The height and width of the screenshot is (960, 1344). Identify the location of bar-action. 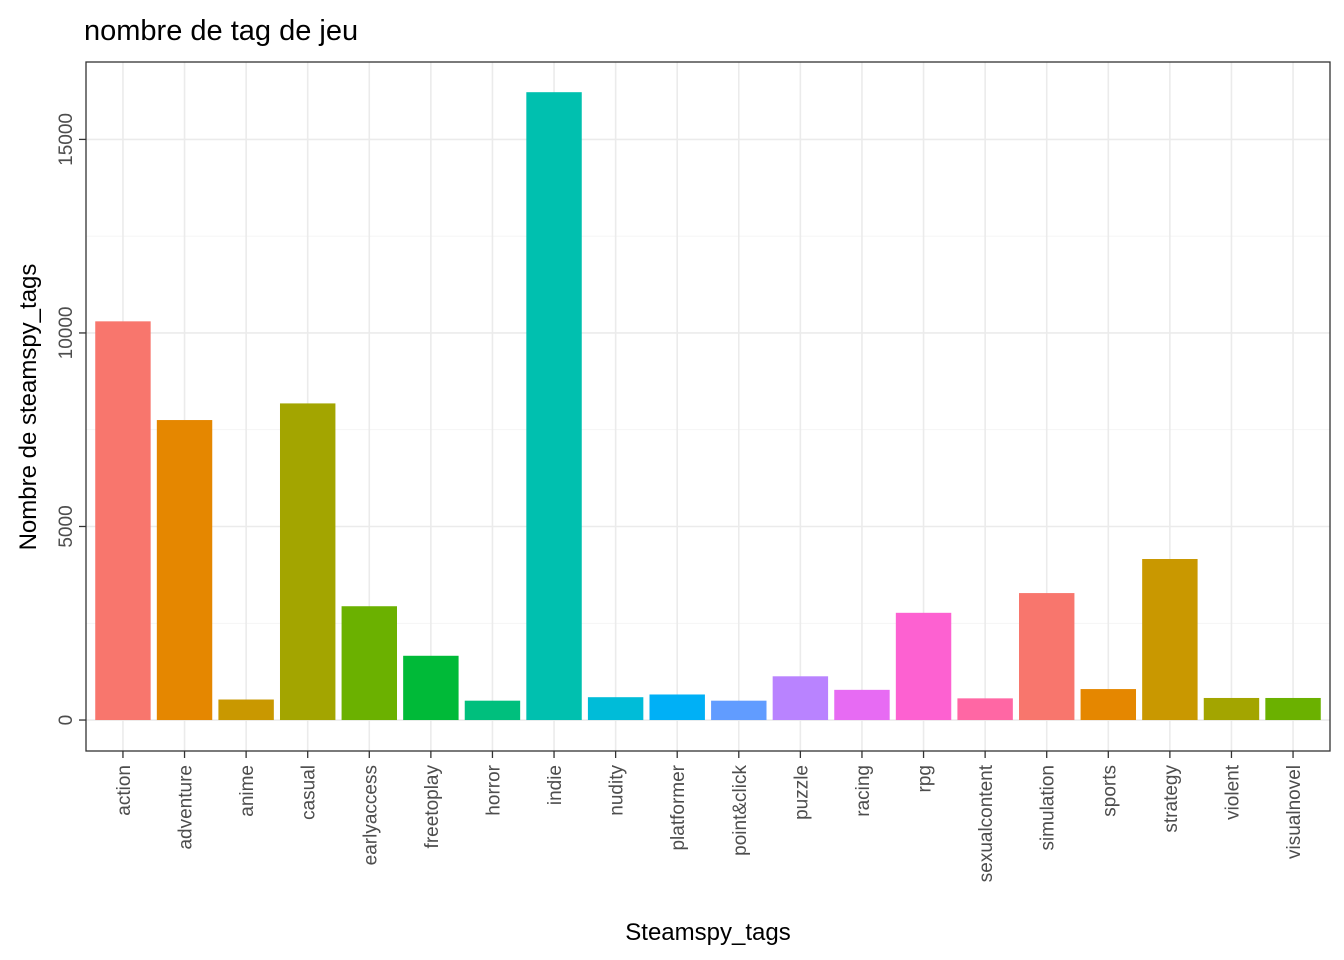
(123, 521).